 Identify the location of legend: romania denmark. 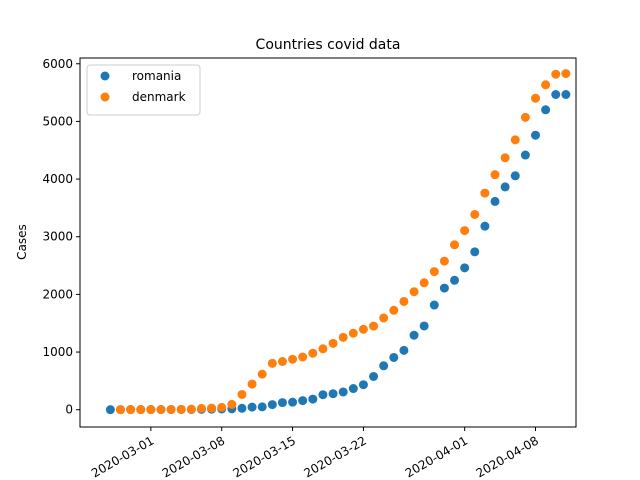
(143, 90).